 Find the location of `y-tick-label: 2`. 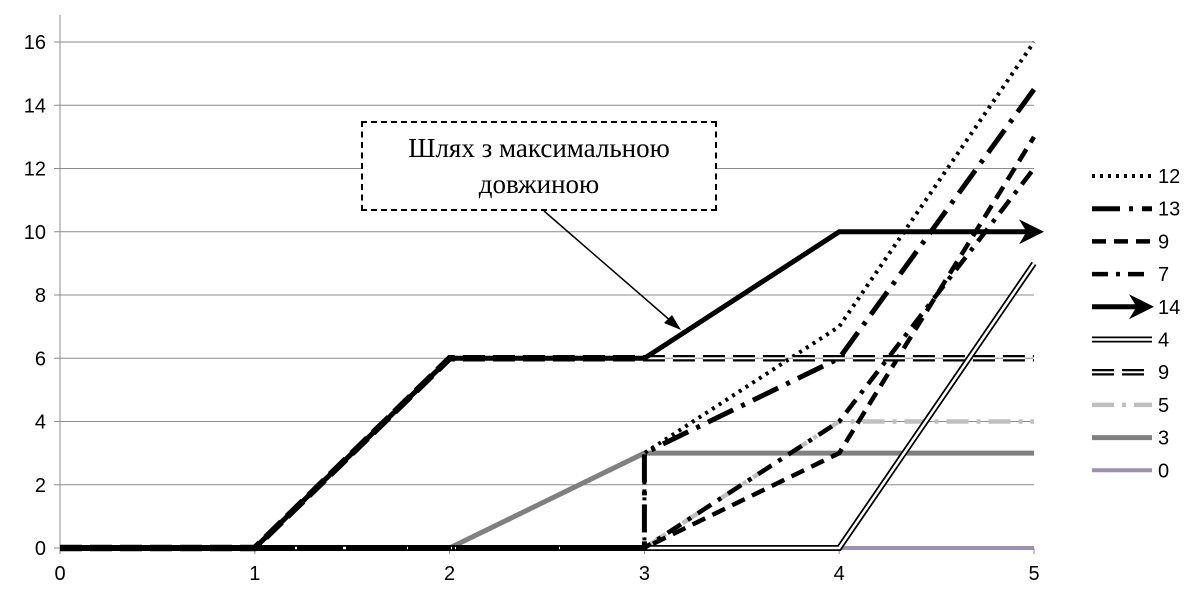

y-tick-label: 2 is located at coordinates (40, 486).